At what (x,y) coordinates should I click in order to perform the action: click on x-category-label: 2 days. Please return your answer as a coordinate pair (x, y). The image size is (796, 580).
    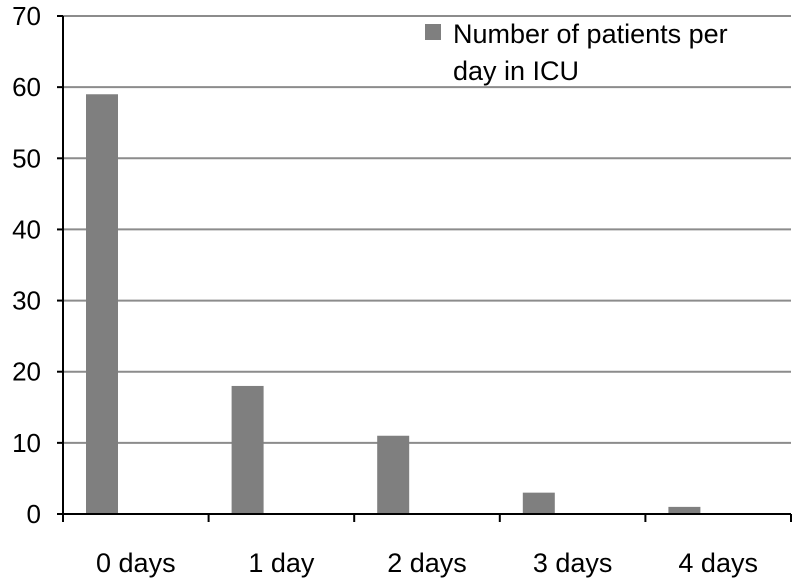
    Looking at the image, I should click on (427, 563).